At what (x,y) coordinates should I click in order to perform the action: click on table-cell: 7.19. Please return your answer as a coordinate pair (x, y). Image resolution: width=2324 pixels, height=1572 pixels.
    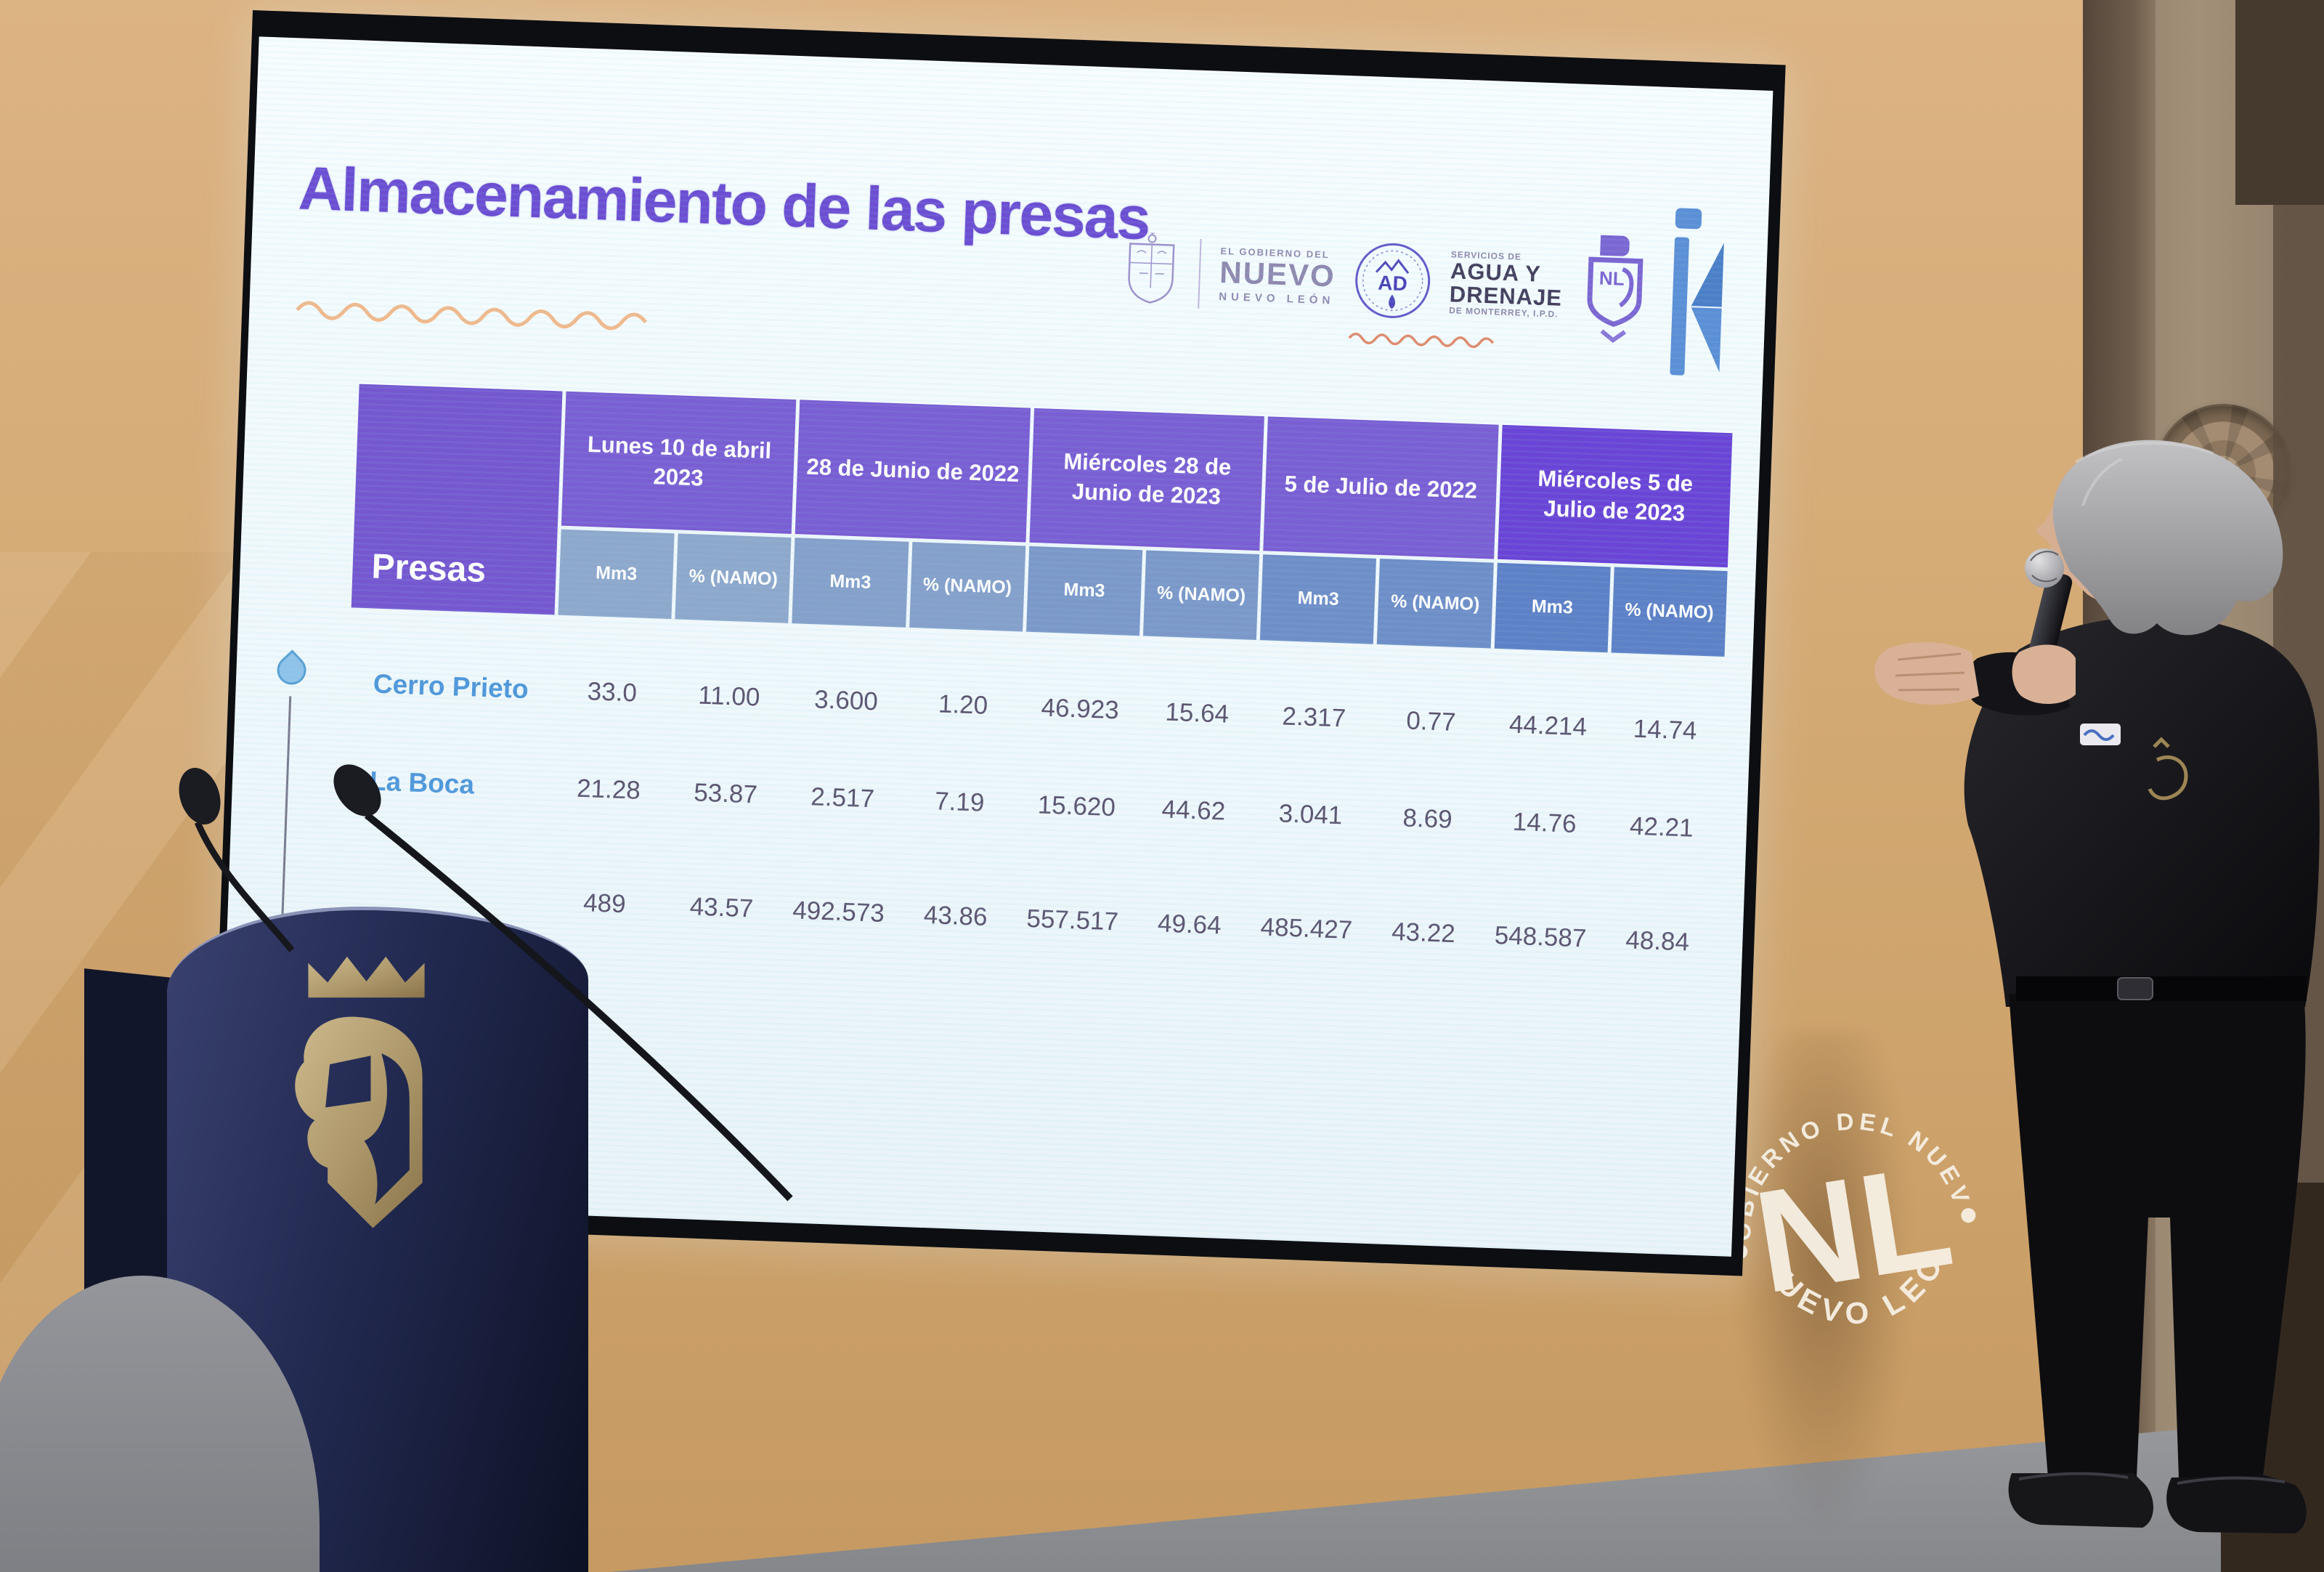
    Looking at the image, I should click on (960, 802).